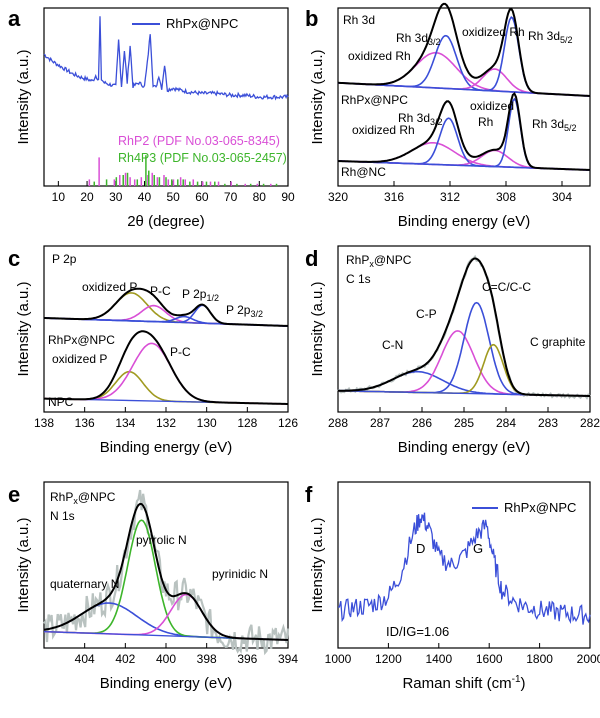 The width and height of the screenshot is (600, 718). I want to click on panel-f-label: f, so click(309, 494).